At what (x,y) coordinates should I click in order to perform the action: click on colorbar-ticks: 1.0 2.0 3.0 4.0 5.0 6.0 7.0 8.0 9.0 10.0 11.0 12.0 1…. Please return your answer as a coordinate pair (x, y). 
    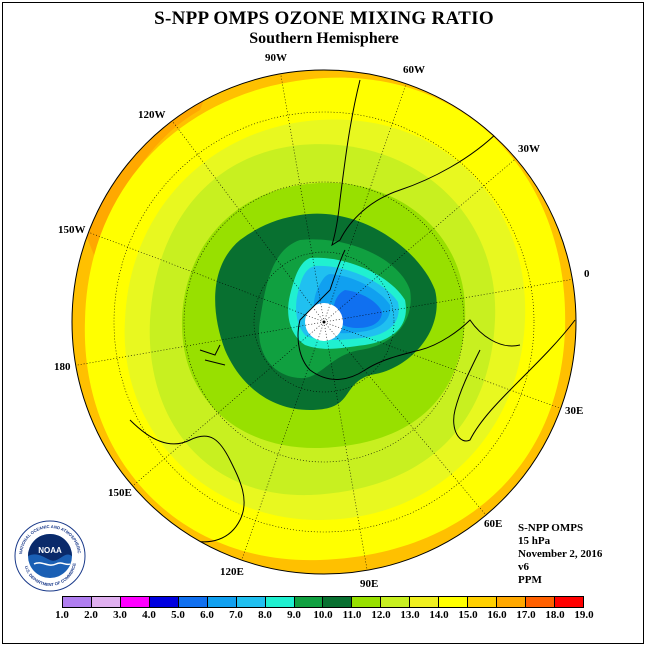
    Looking at the image, I should click on (324, 616).